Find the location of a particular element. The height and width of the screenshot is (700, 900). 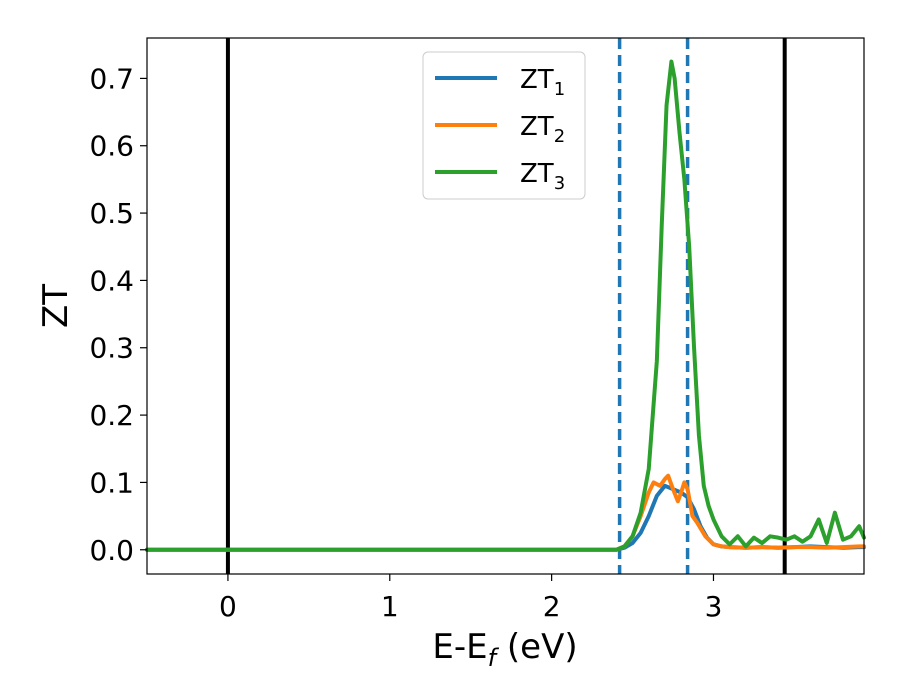

y-axis-ticks: 0.0 0.1 0.2 0.3 0.4 0.5 0.6 0.7 is located at coordinates (118, 314).